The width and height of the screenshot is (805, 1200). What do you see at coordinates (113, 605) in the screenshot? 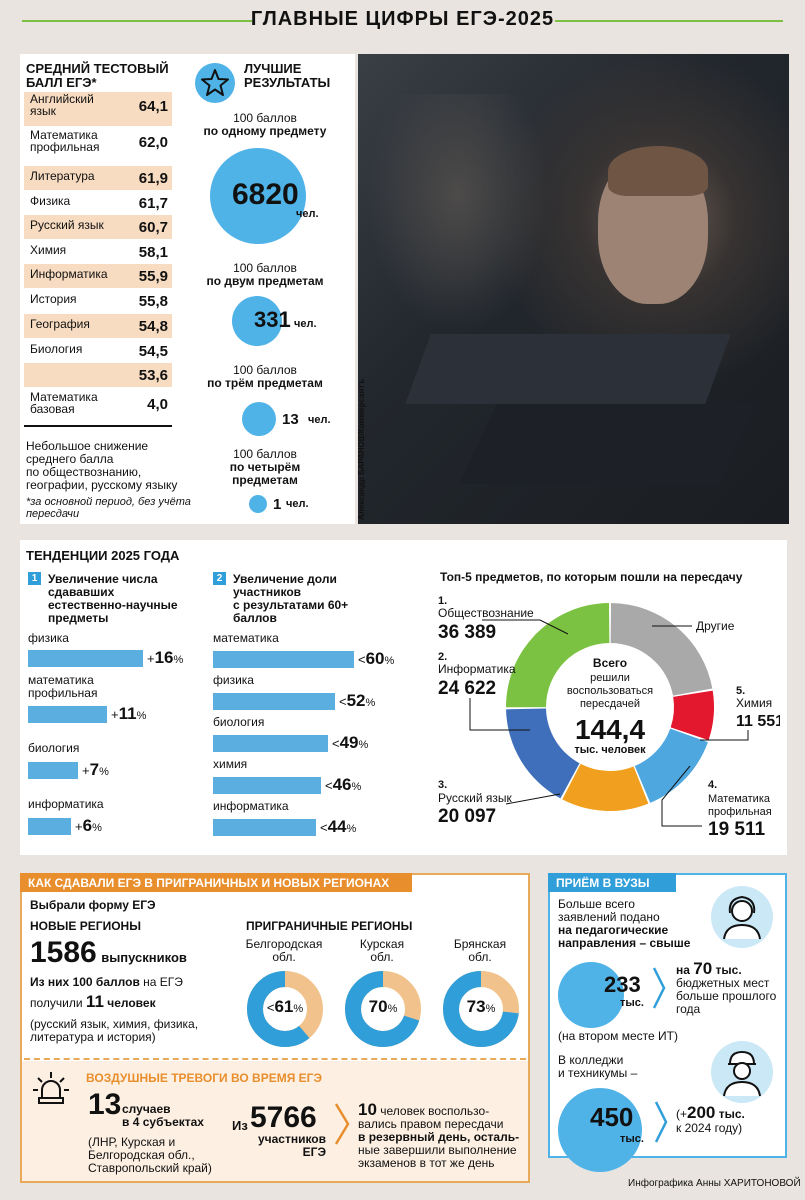
I see `text-line: естественно-научные` at bounding box center [113, 605].